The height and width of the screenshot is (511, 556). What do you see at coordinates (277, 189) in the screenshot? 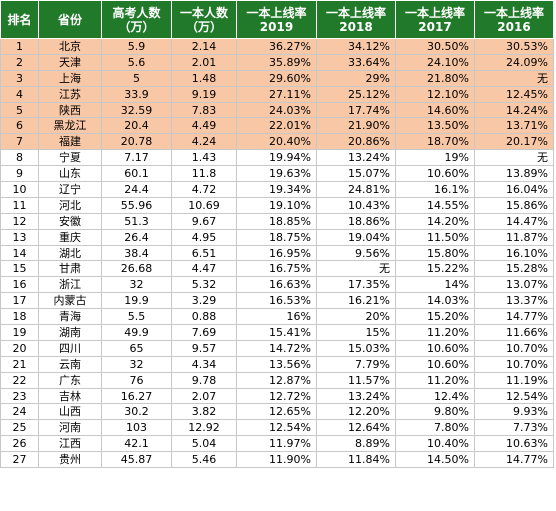
I see `table-row: 10 辽宁 24.4 4.72 19.34% 24.81% 16.1% 16.04%` at bounding box center [277, 189].